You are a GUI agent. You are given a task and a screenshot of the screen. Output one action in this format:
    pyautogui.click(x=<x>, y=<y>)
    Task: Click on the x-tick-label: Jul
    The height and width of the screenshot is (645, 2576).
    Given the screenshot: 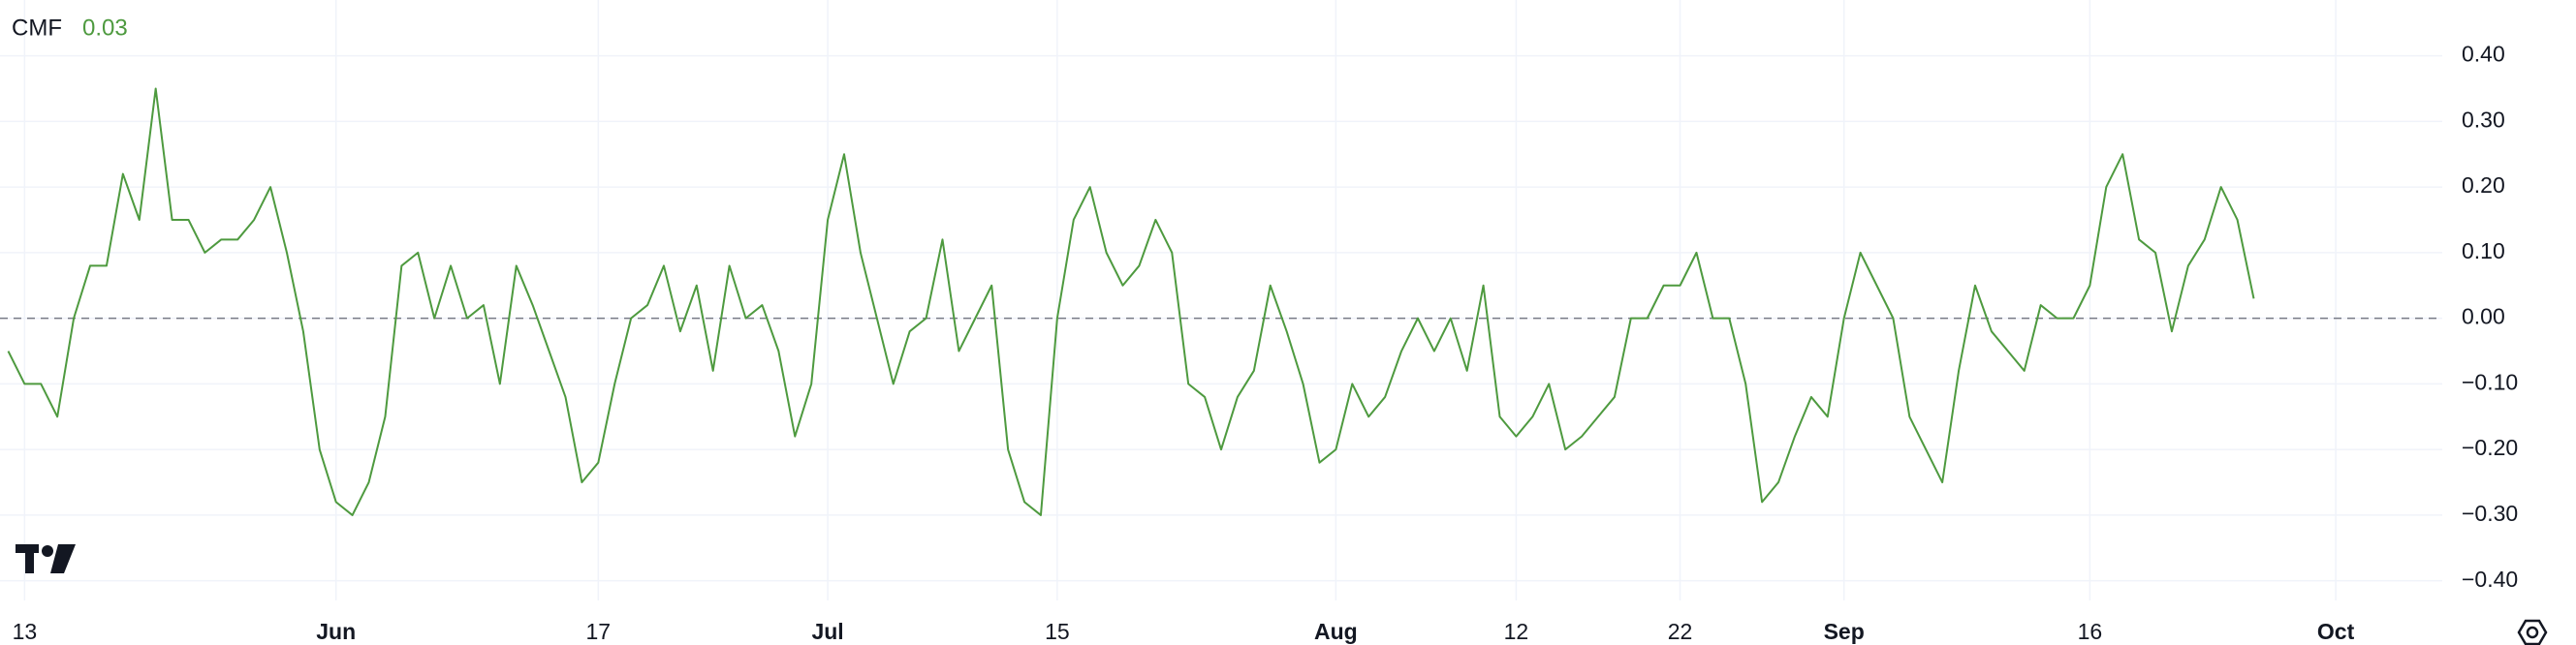 What is the action you would take?
    pyautogui.click(x=827, y=631)
    